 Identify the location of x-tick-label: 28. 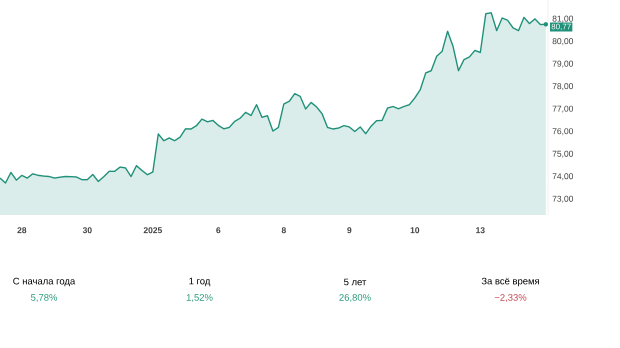
(21, 230).